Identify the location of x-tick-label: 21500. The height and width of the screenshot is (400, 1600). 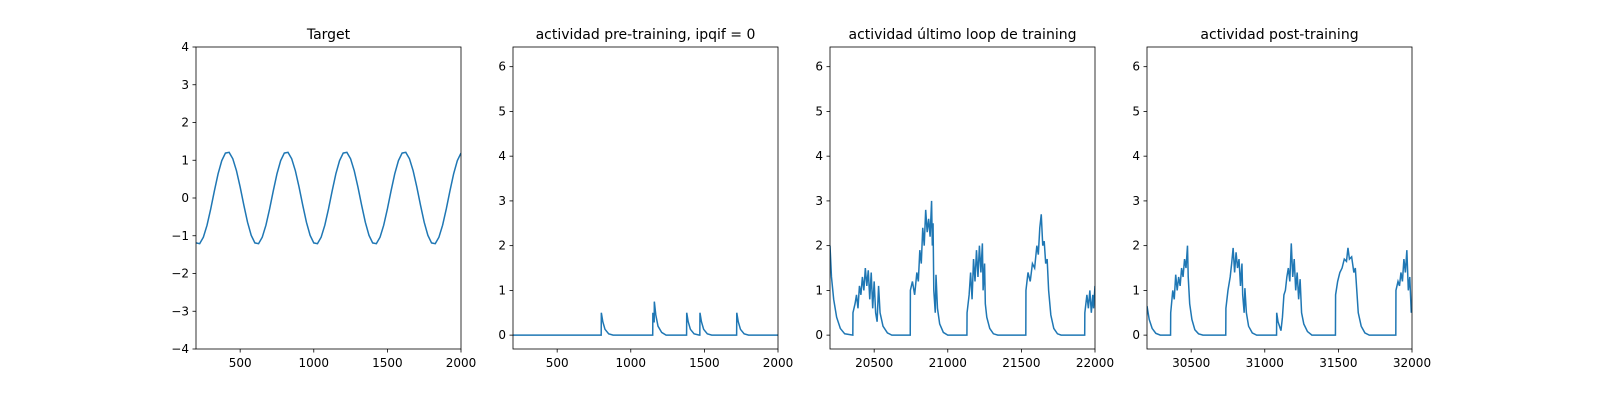
(1021, 363).